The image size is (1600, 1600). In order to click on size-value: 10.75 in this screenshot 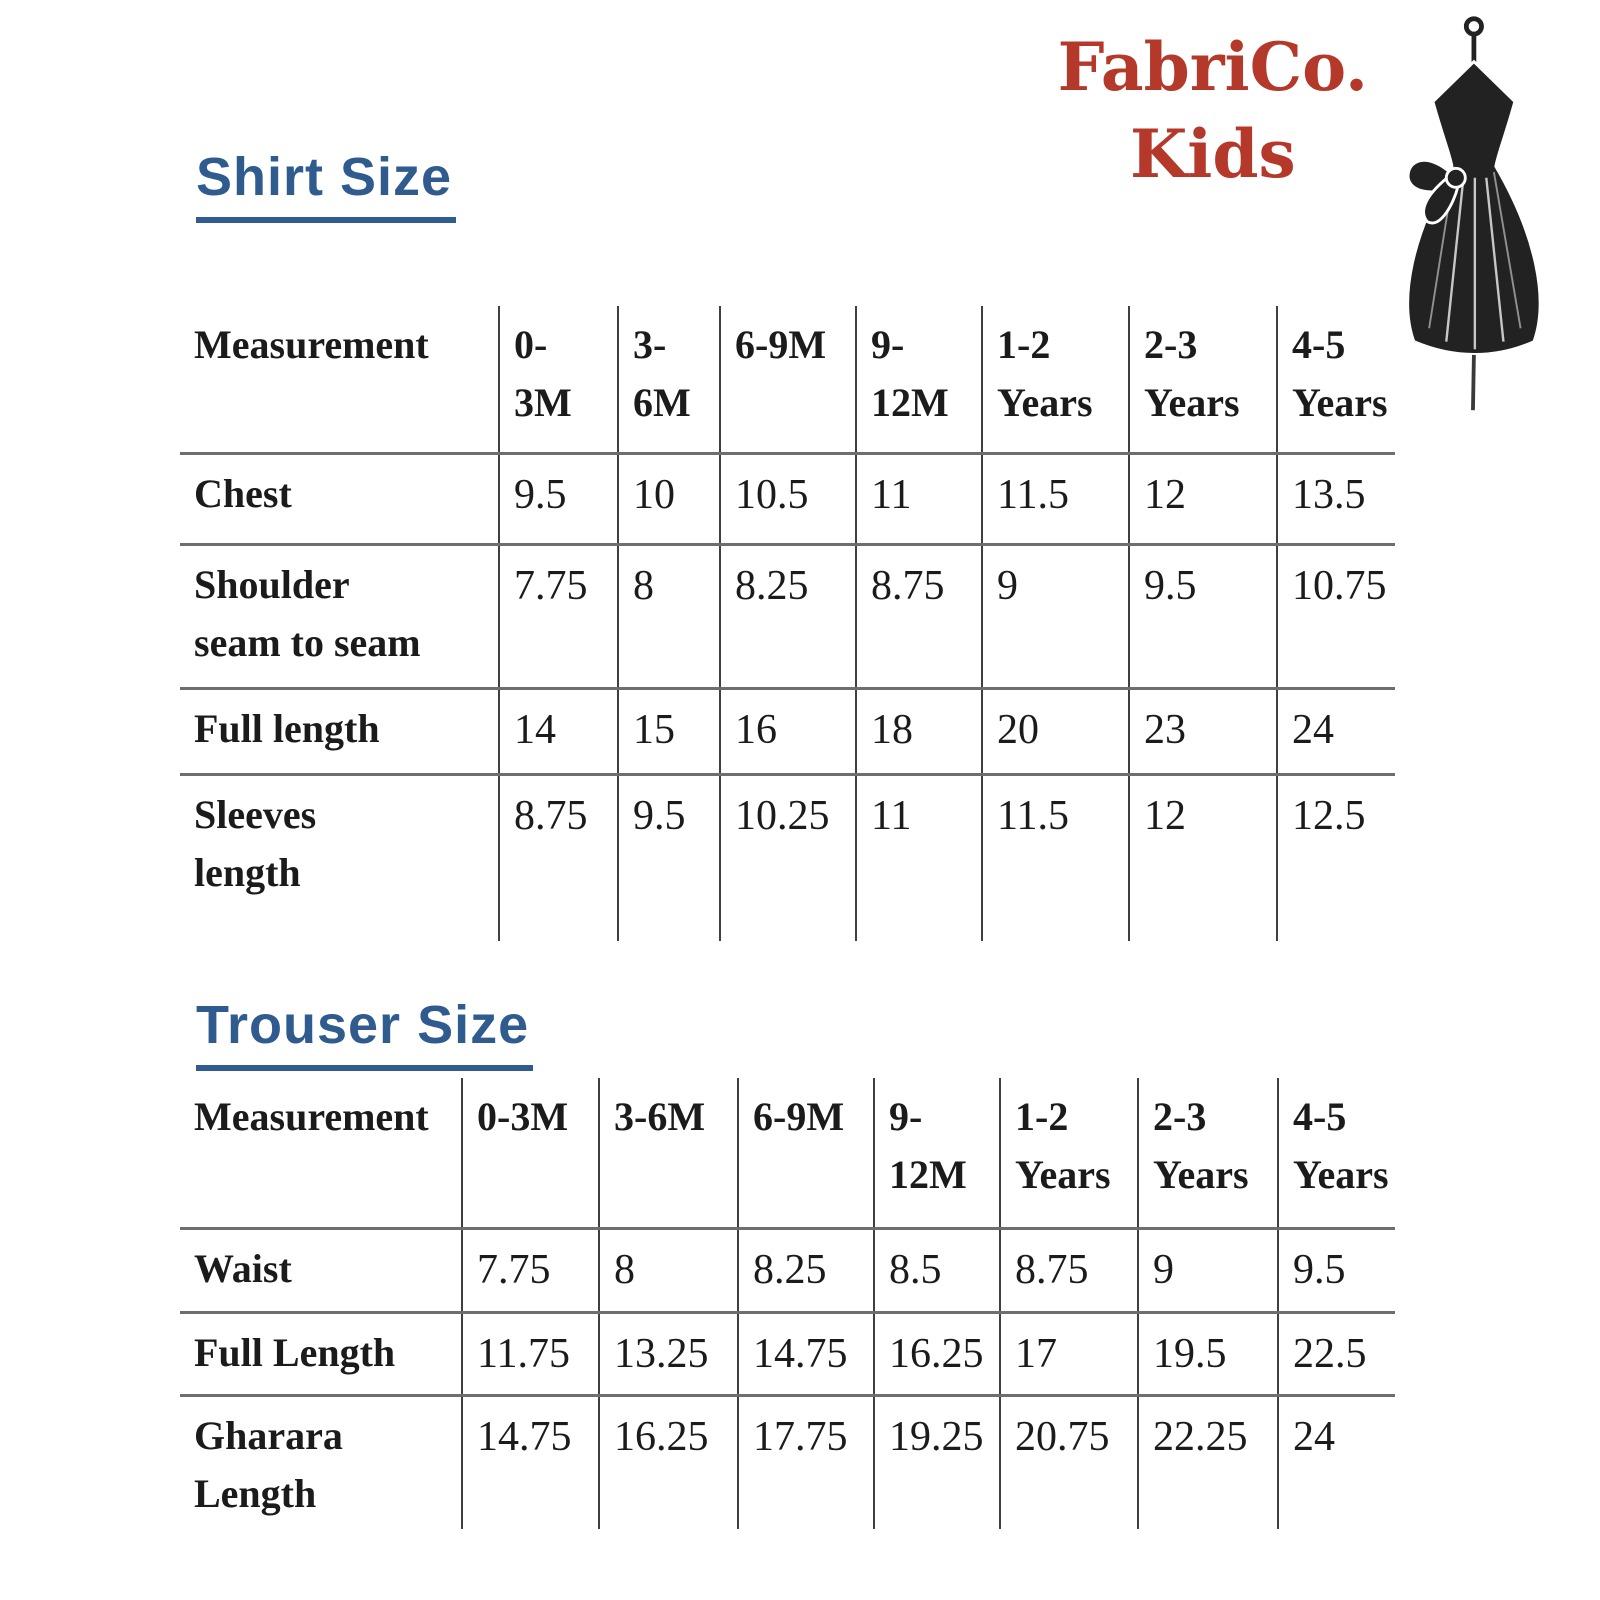, I will do `click(1339, 585)`.